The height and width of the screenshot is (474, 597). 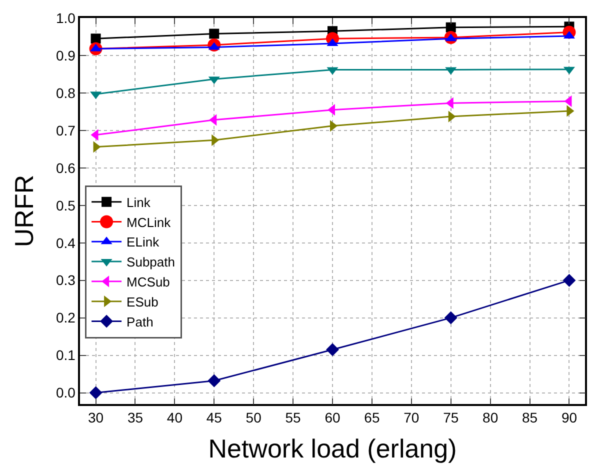 What do you see at coordinates (66, 130) in the screenshot?
I see `y-tick-label: 0.7` at bounding box center [66, 130].